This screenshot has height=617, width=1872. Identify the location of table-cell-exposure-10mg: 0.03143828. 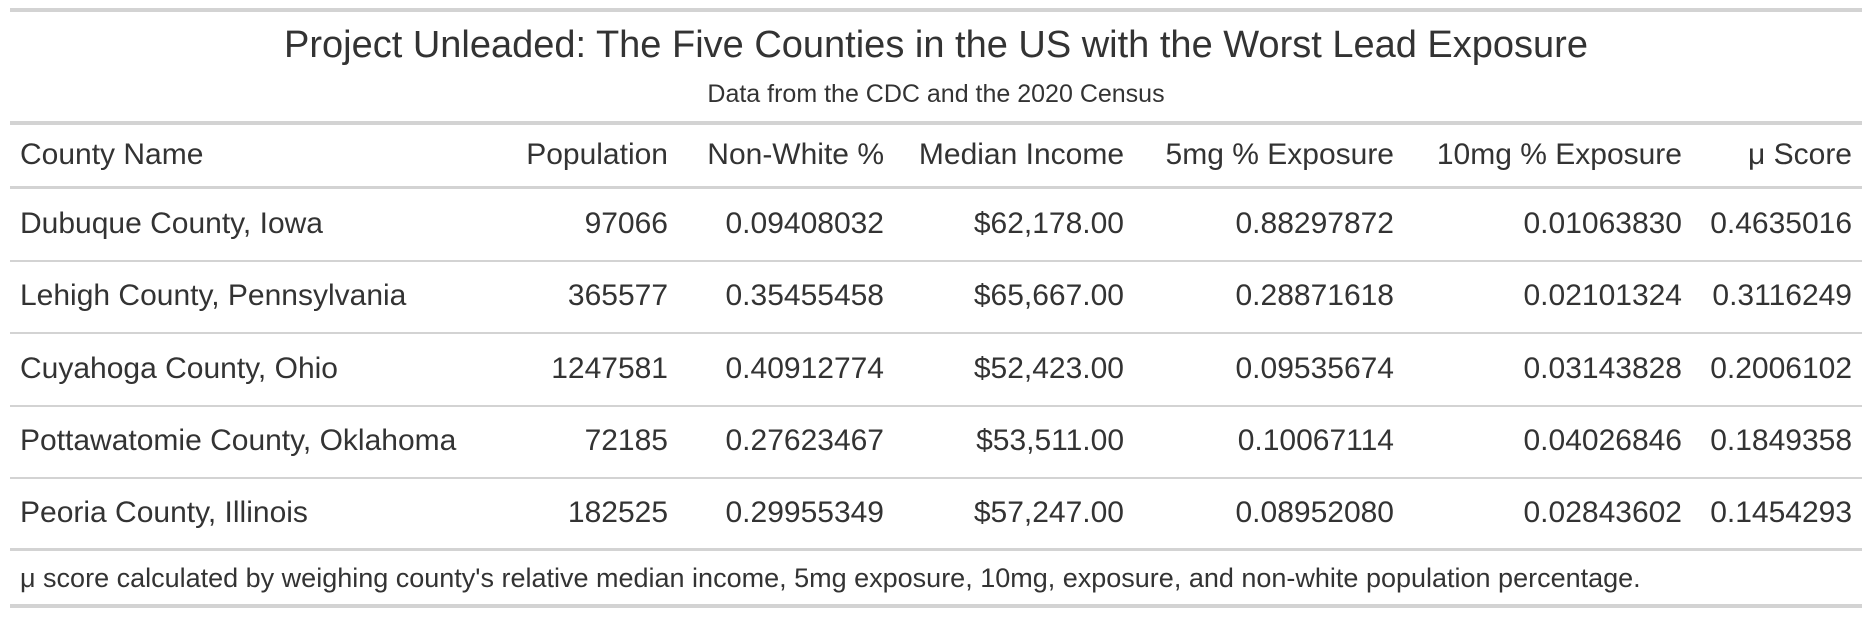
(1603, 368).